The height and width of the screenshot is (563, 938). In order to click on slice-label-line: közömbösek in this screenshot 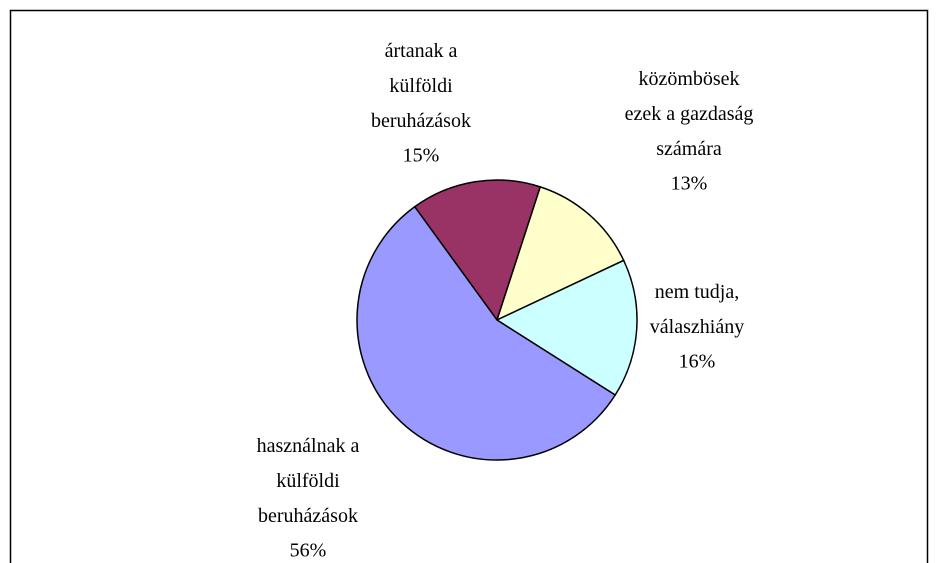, I will do `click(688, 79)`.